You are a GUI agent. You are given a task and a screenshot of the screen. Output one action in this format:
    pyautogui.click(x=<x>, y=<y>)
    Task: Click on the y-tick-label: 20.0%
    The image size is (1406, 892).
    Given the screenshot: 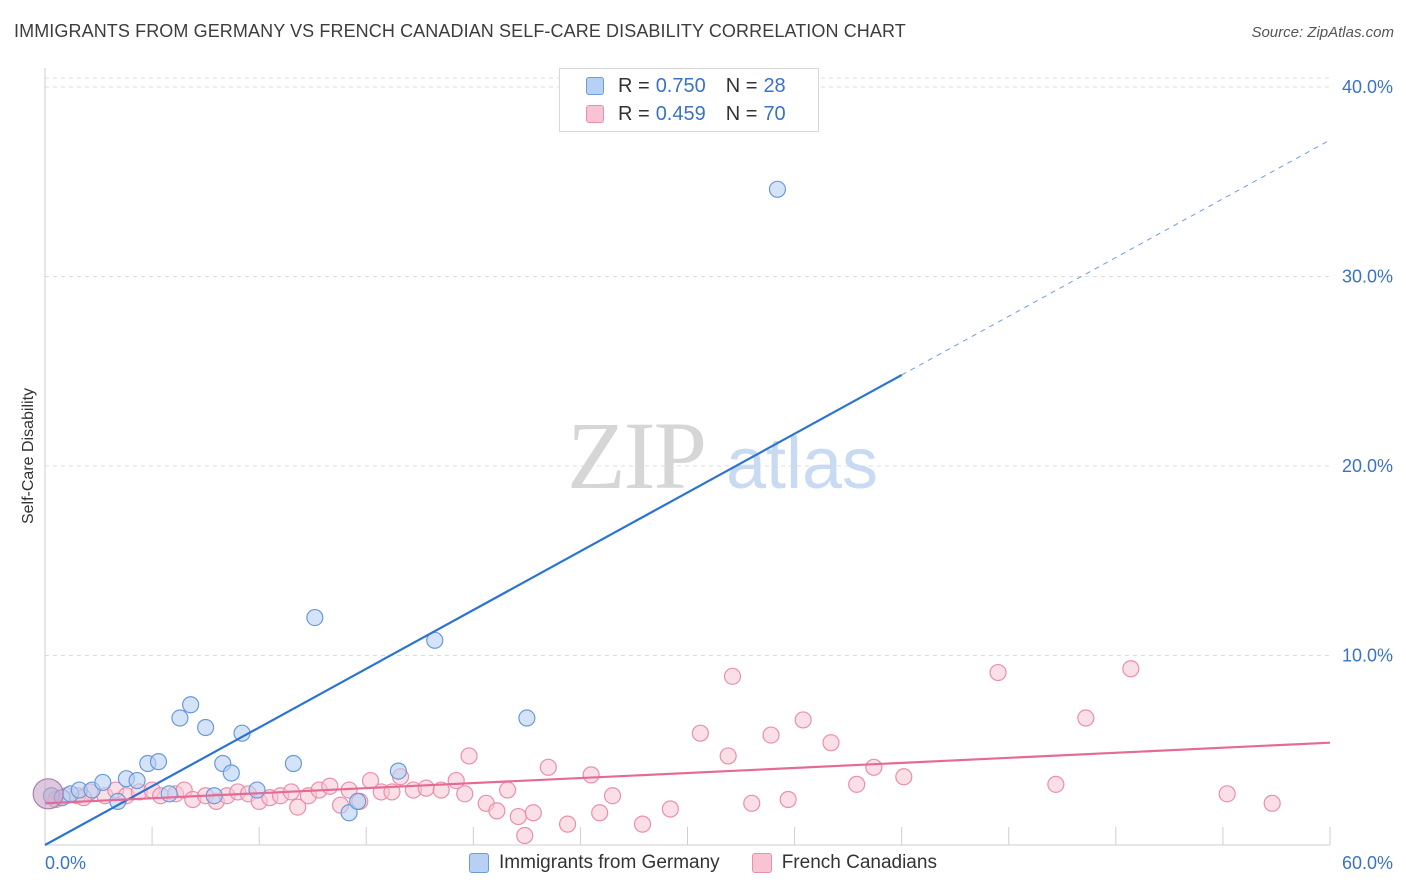 What is the action you would take?
    pyautogui.click(x=1367, y=466)
    